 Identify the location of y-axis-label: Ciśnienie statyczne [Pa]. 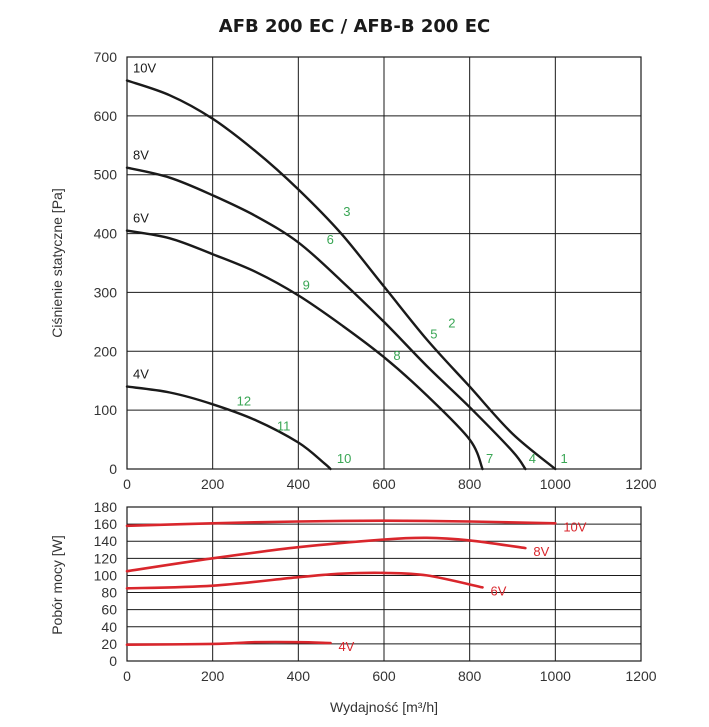
(57, 262).